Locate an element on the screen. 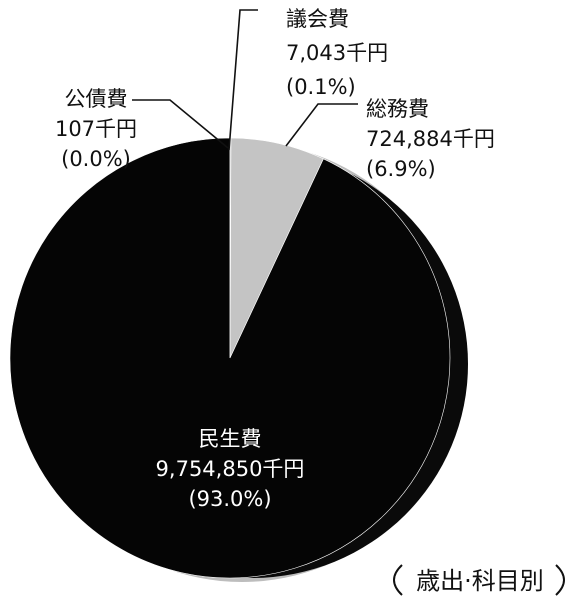 The image size is (570, 598). slice-name-3: 公債費 is located at coordinates (96, 99).